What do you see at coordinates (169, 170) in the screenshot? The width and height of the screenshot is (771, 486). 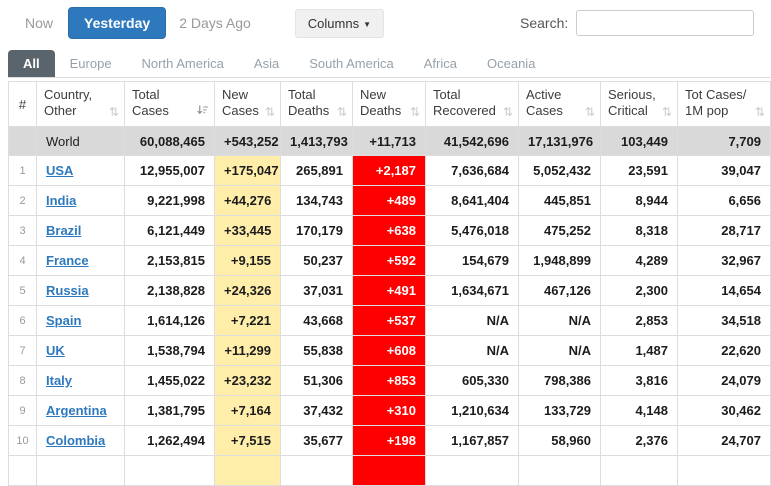 I see `total-cases-cell: 12,955,007` at bounding box center [169, 170].